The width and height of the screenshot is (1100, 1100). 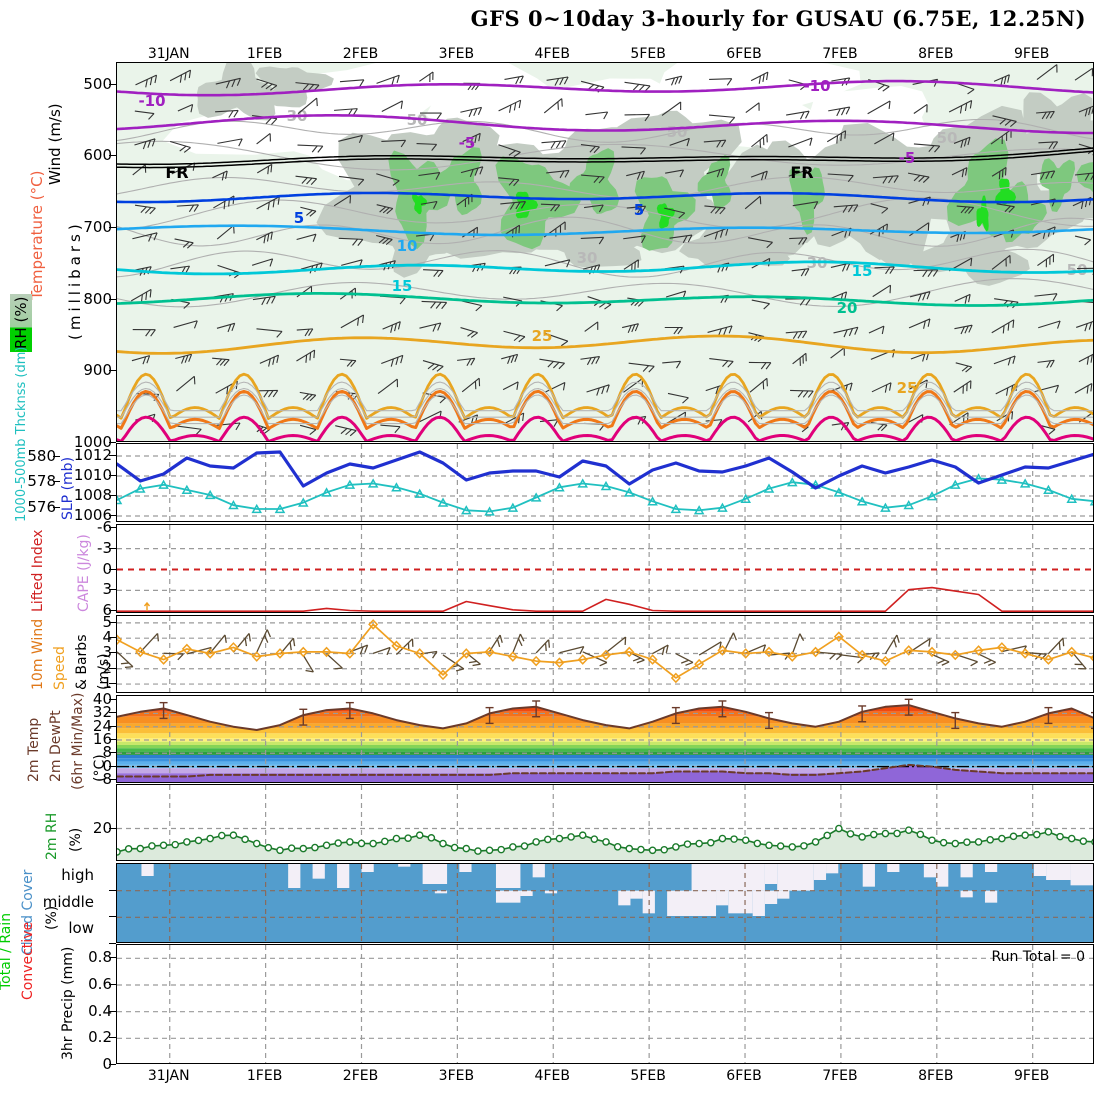 I want to click on pressure-units-label: (millibars), so click(x=75, y=280).